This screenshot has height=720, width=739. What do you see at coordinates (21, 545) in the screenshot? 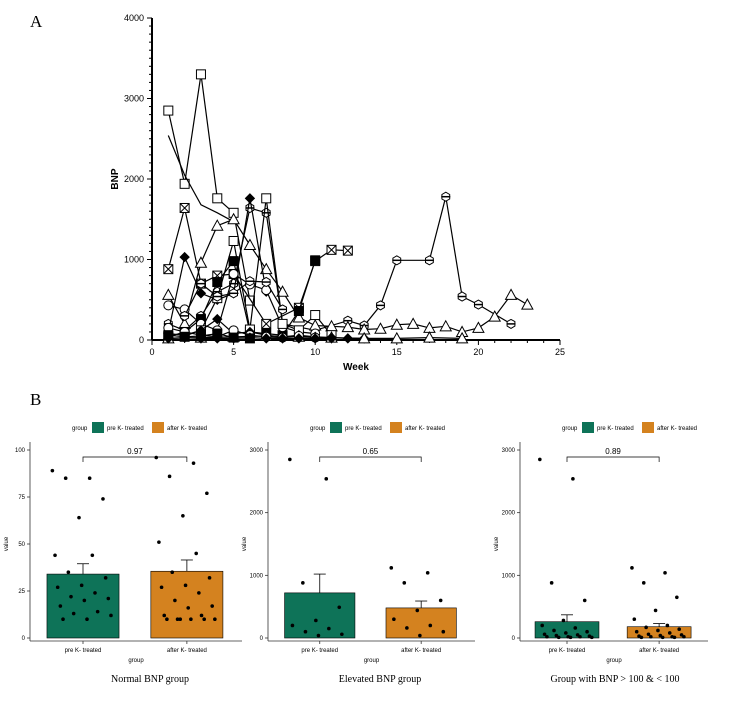
I see `y-tick-label: 50` at bounding box center [21, 545].